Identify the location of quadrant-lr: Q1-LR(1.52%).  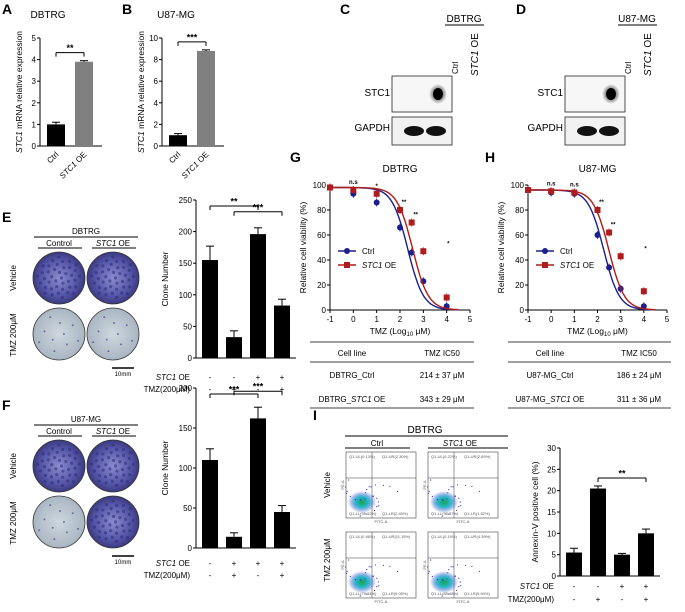
(477, 513).